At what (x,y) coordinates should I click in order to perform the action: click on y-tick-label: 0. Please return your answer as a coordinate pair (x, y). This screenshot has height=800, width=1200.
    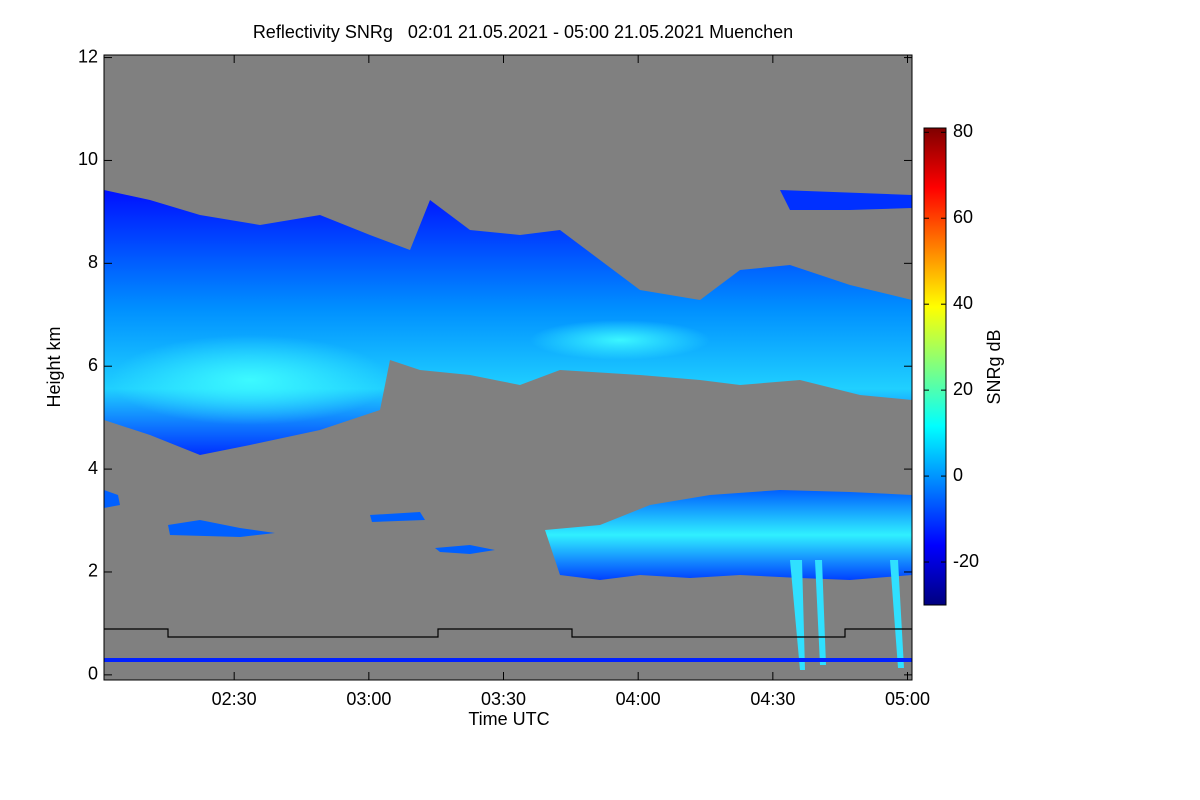
    Looking at the image, I should click on (93, 674).